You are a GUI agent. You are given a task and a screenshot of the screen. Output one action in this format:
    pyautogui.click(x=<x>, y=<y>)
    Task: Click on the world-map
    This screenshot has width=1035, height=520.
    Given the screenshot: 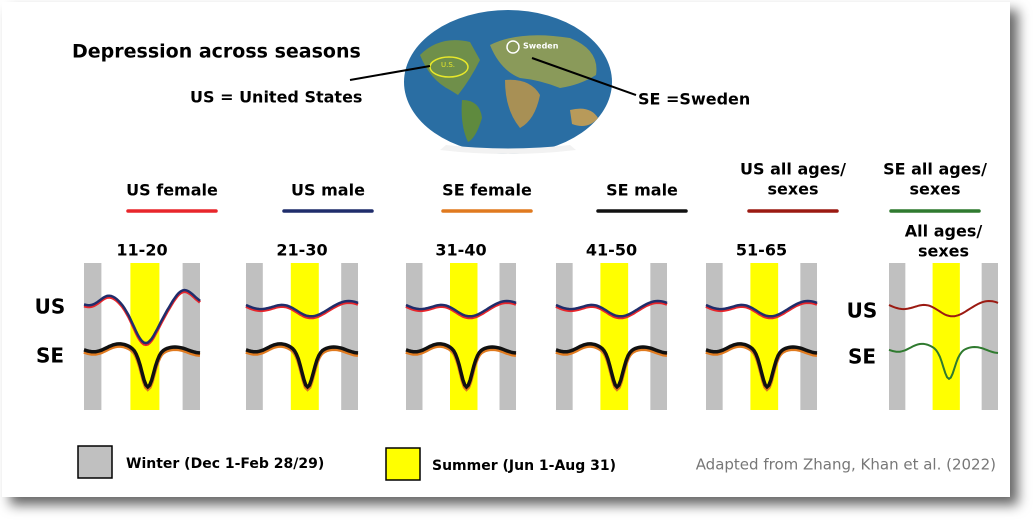 What is the action you would take?
    pyautogui.click(x=508, y=82)
    